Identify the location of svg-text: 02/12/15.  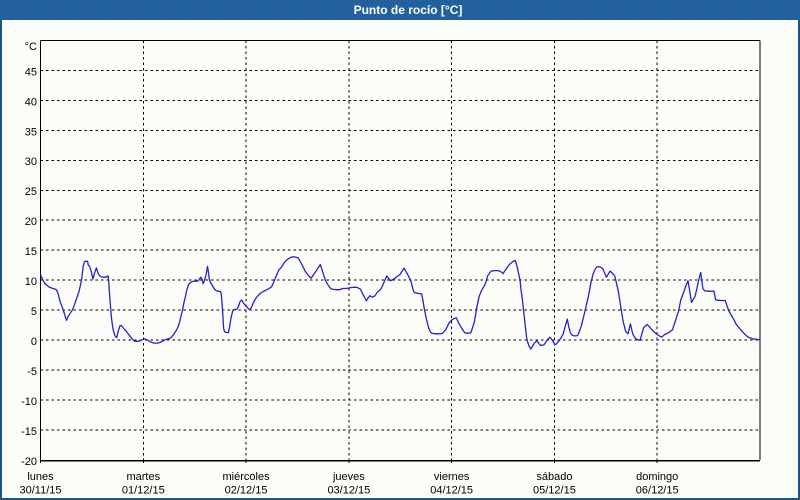
(246, 491).